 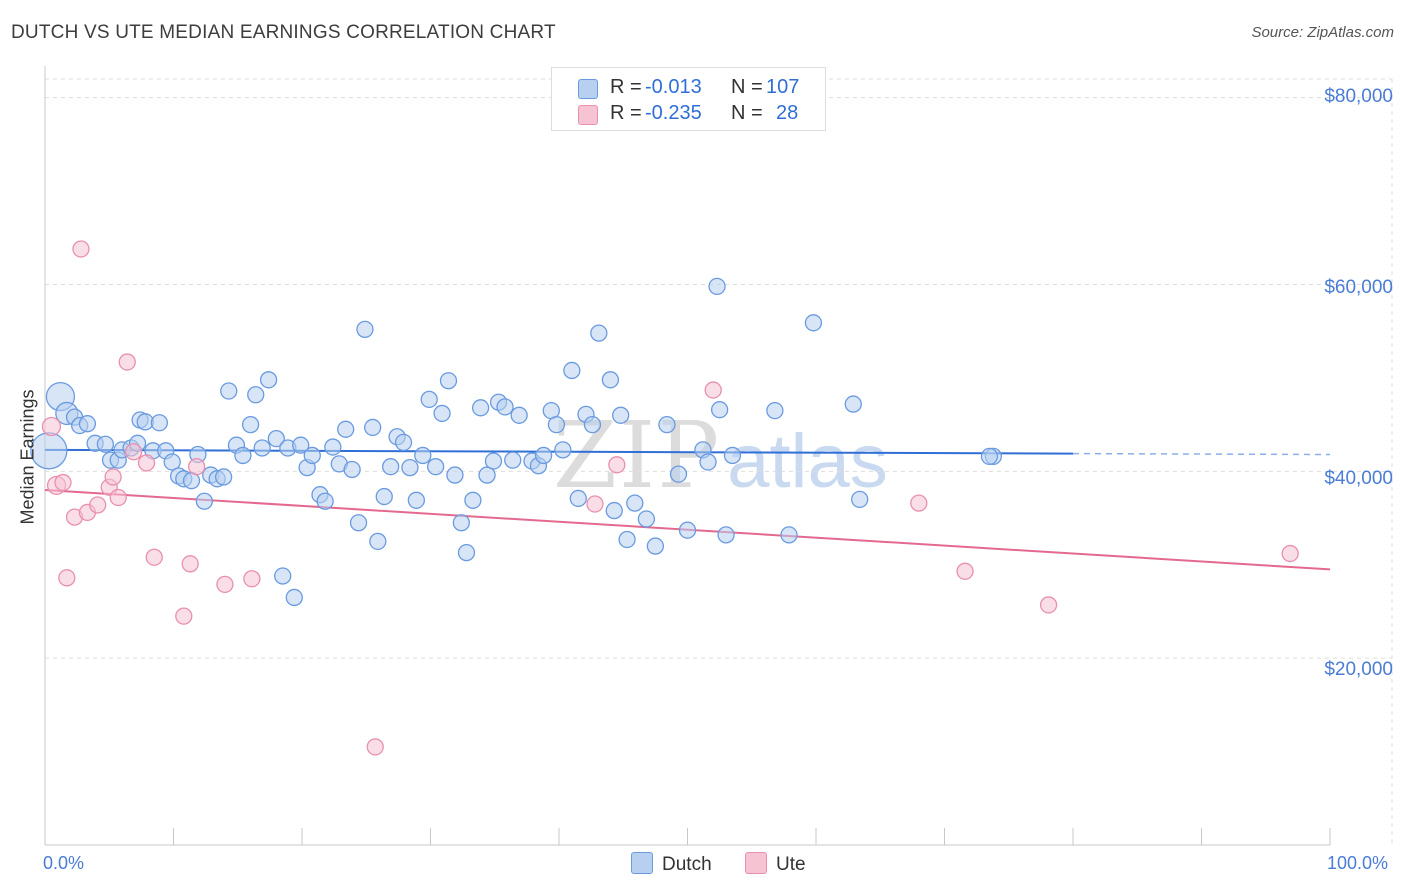 What do you see at coordinates (1358, 669) in the screenshot?
I see `y-tick-label: $20,000` at bounding box center [1358, 669].